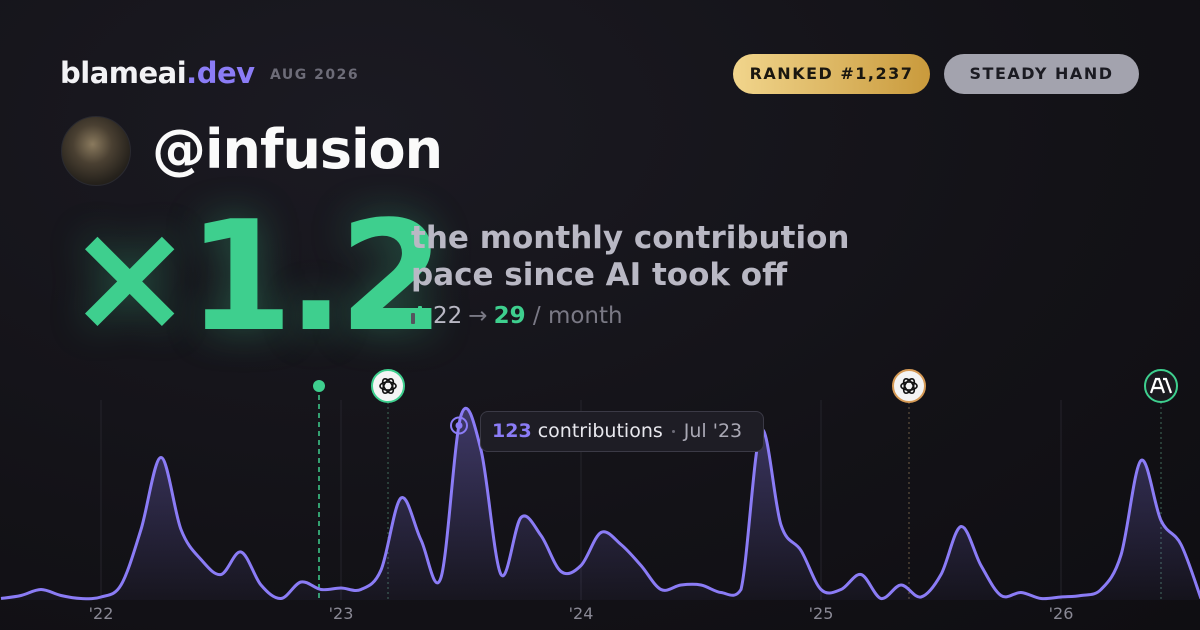 This screenshot has width=1200, height=630. Describe the element at coordinates (319, 386) in the screenshot. I see `event-dot` at that location.